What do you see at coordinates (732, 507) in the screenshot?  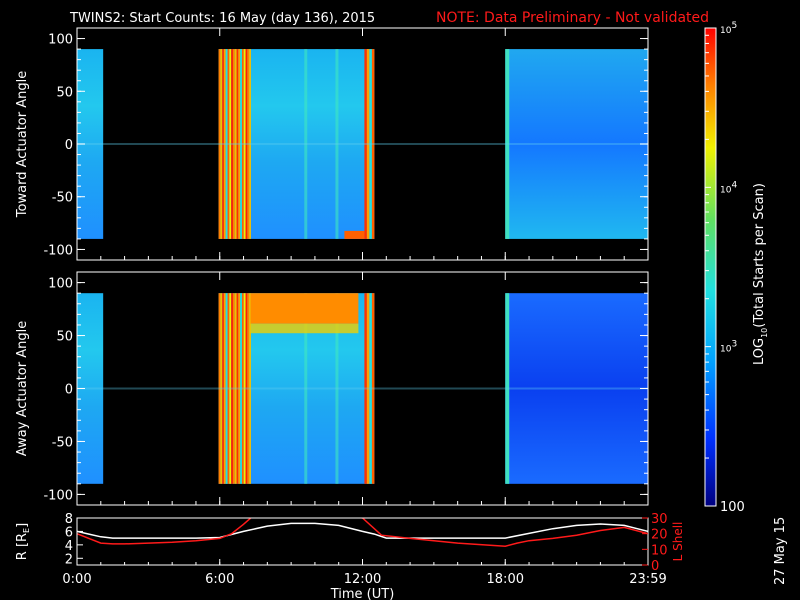 I see `colorbar-tick-label: 100` at bounding box center [732, 507].